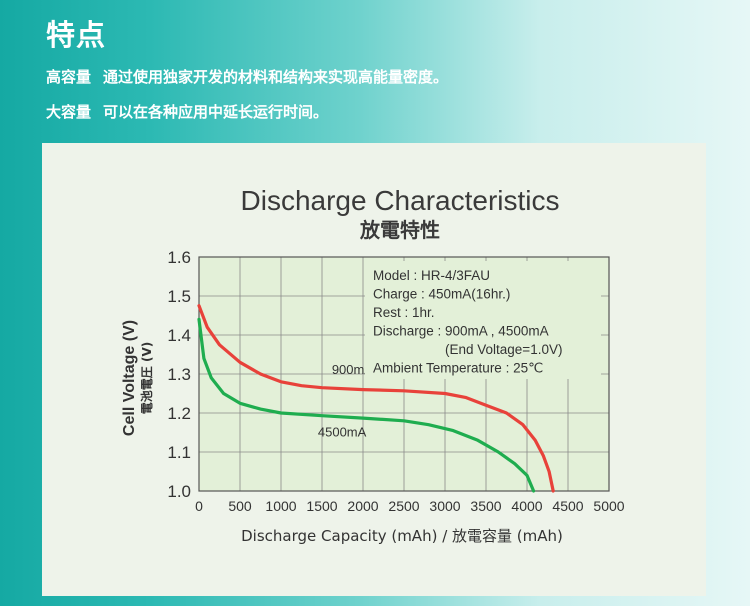 This screenshot has height=606, width=750. I want to click on legend-box, so click(483, 320).